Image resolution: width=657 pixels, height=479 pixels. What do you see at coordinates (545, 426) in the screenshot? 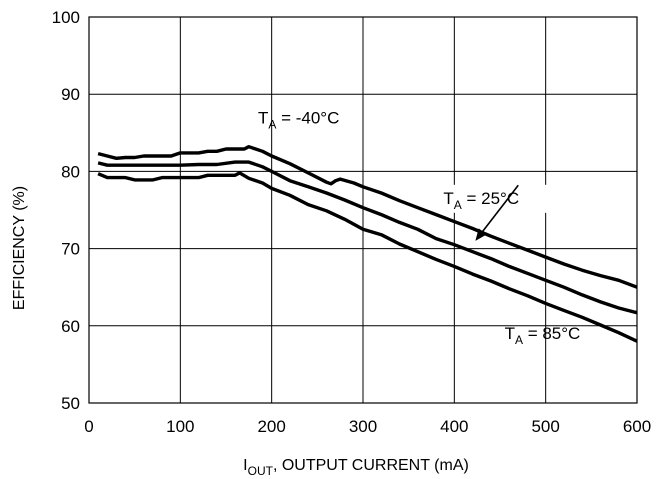
I see `x-tick-label-5: 500` at bounding box center [545, 426].